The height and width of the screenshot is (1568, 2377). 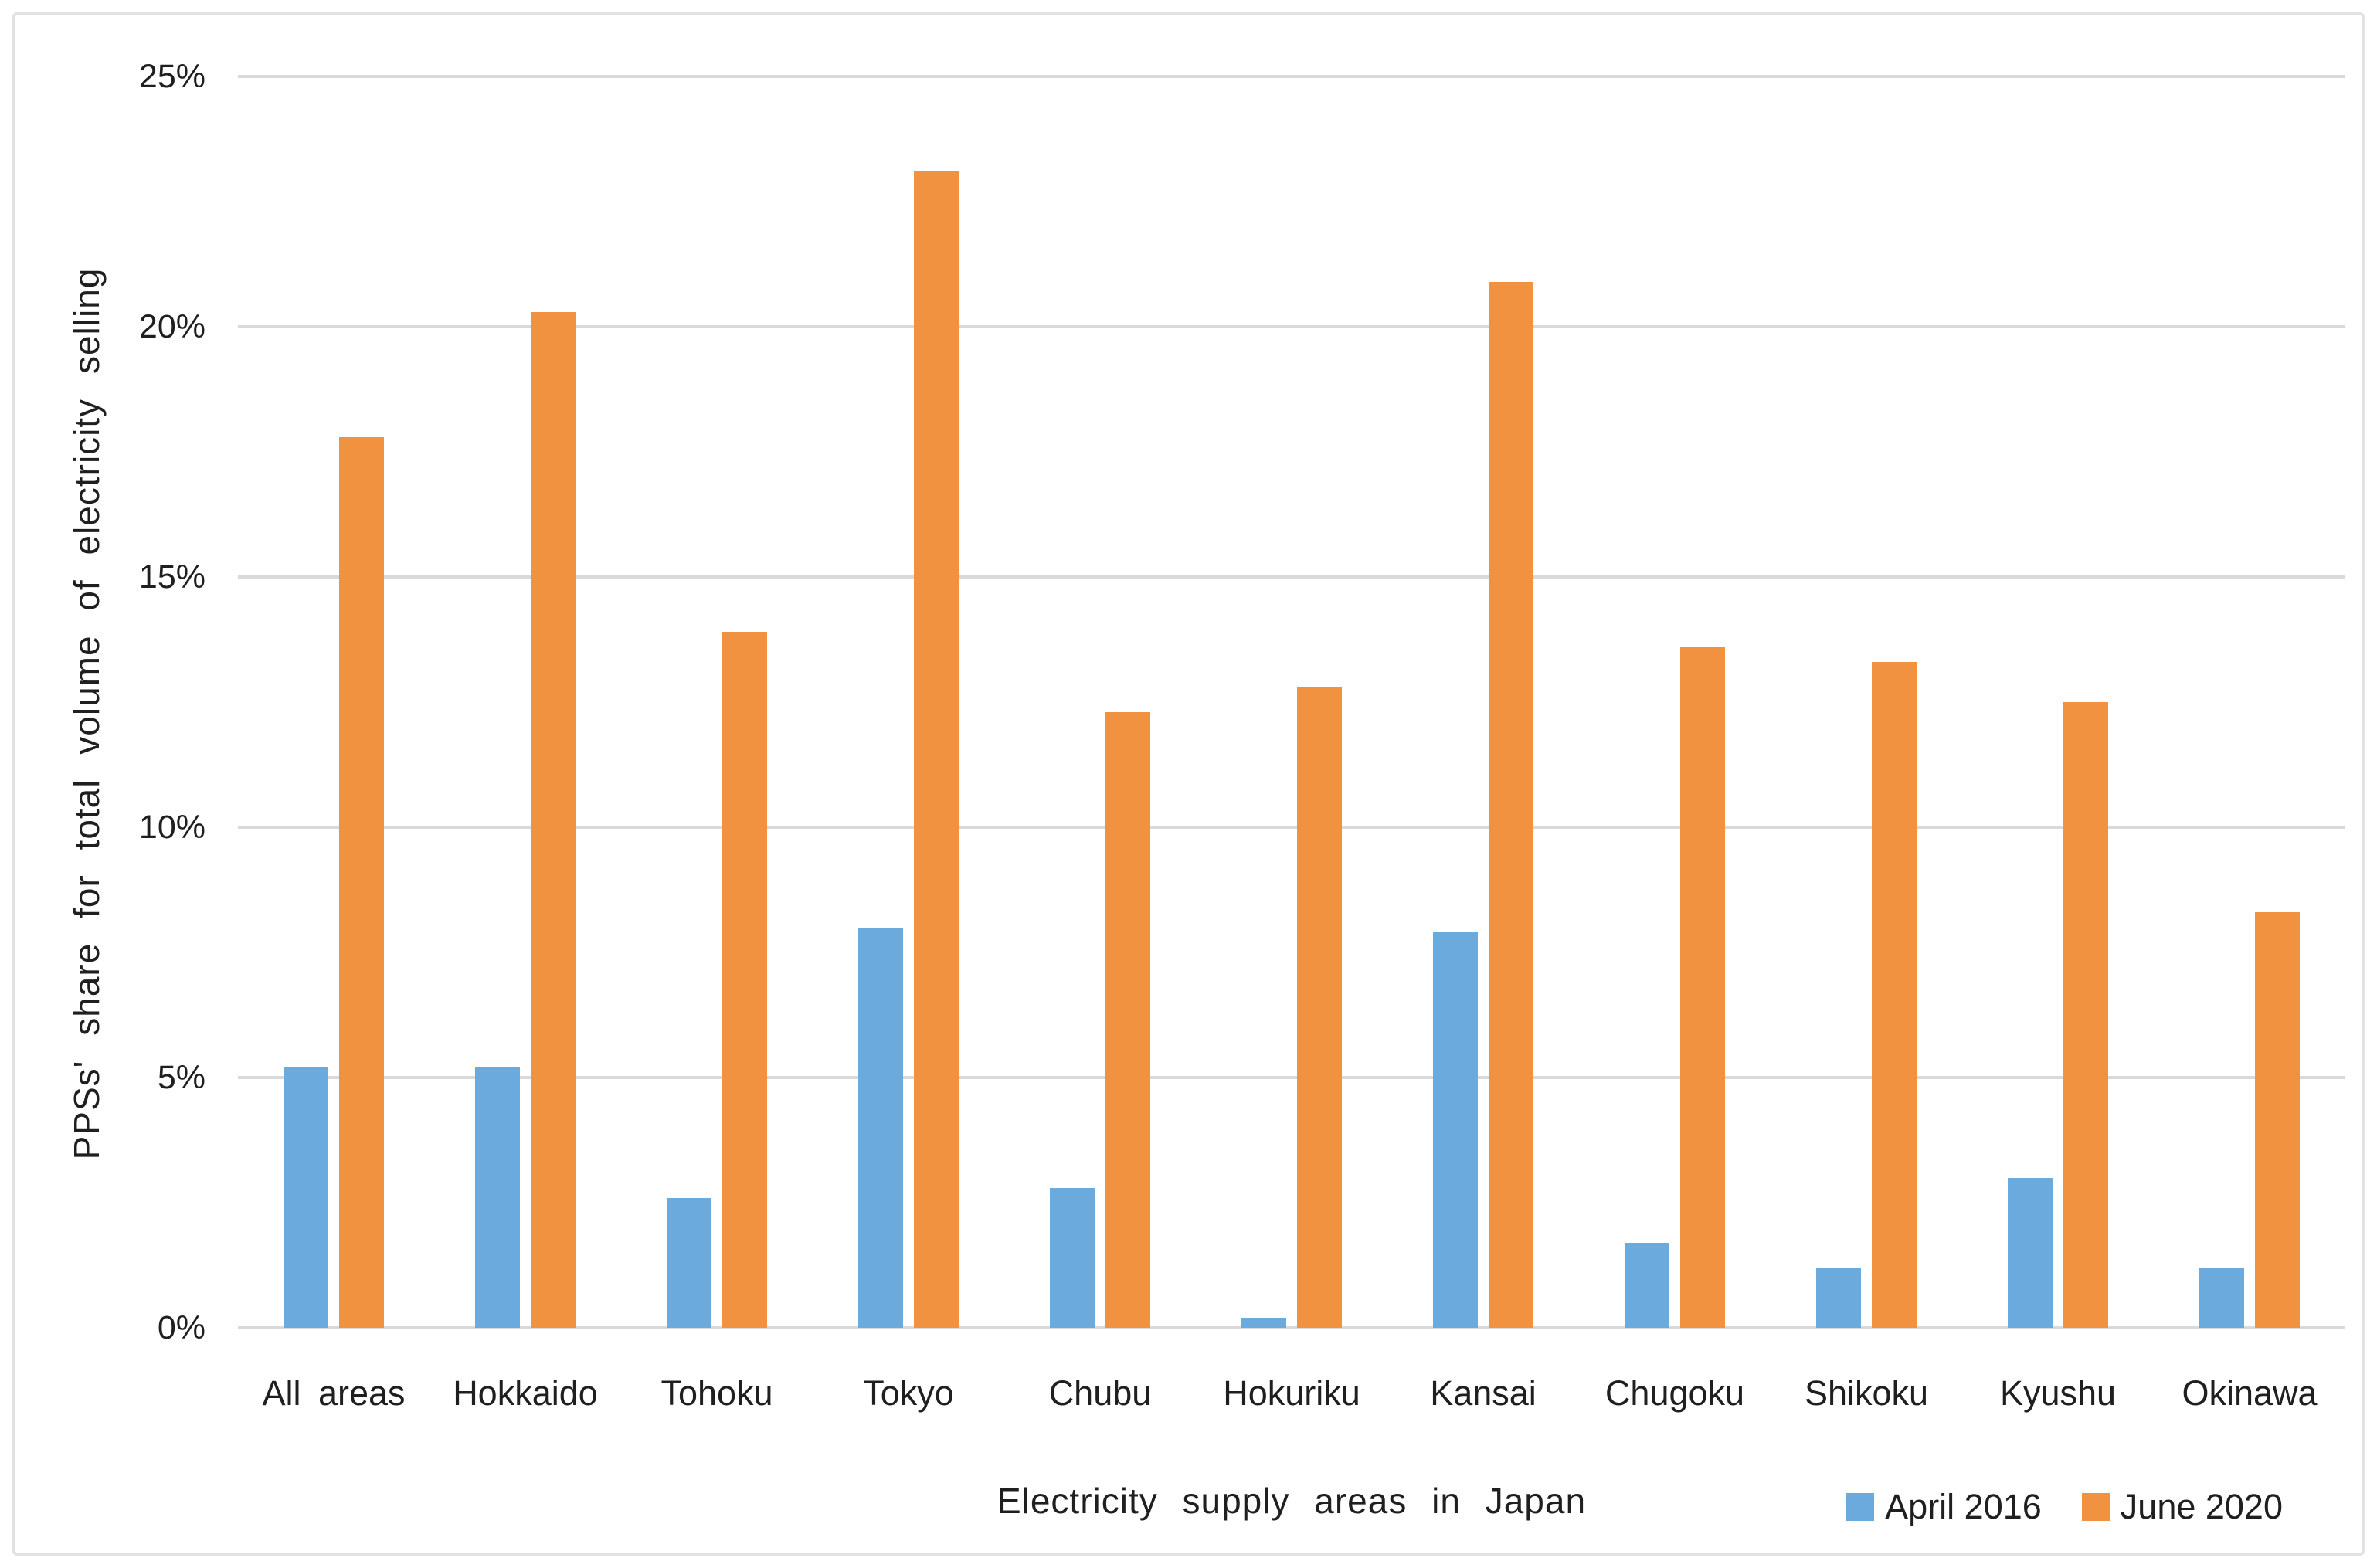 What do you see at coordinates (2058, 702) in the screenshot?
I see `category-slot-kyushu` at bounding box center [2058, 702].